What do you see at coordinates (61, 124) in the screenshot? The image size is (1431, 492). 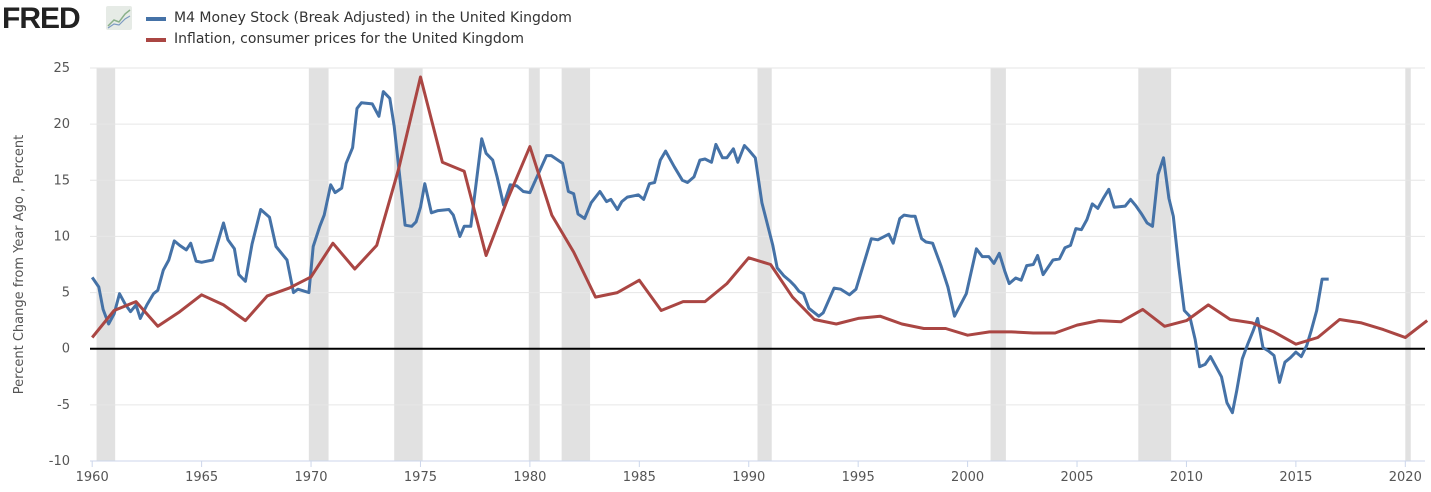 I see `y-tick-label: 20` at bounding box center [61, 124].